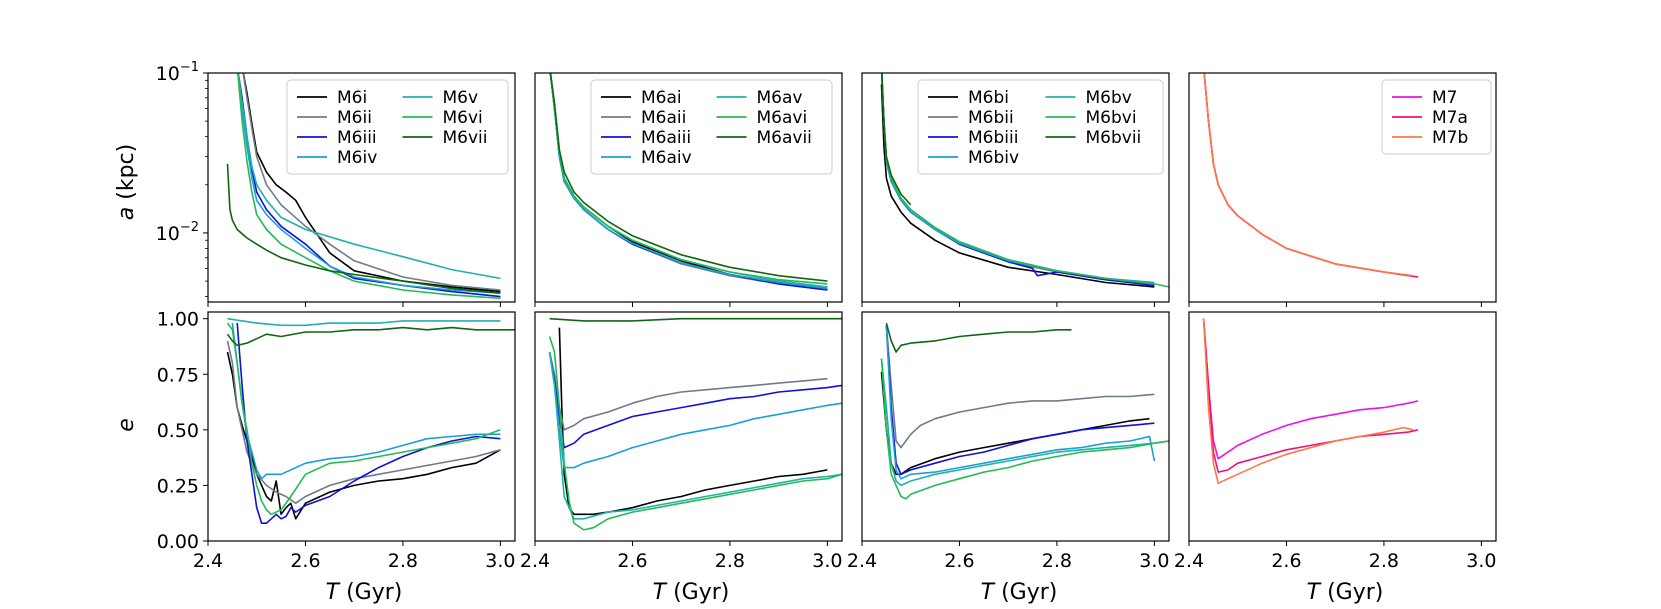  I want to click on series-line-m7, so click(1310, 389).